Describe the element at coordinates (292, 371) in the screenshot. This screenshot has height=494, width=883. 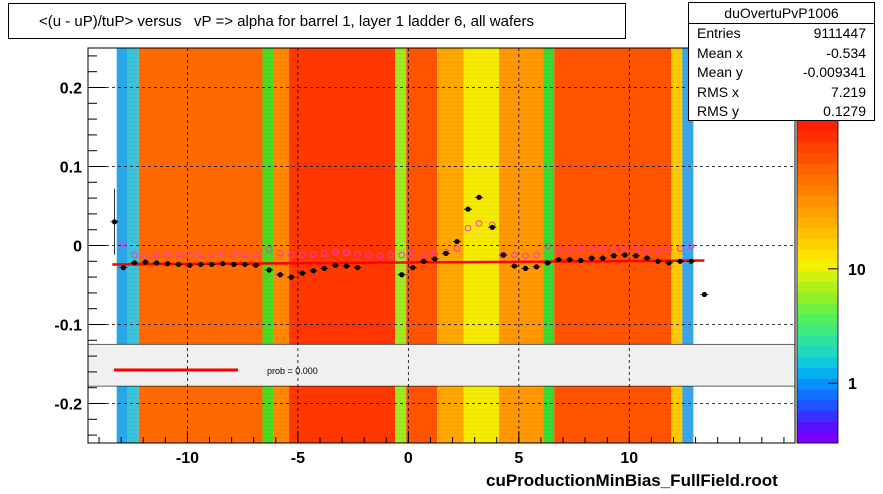
I see `fit-legend-text: prob = 0.000` at that location.